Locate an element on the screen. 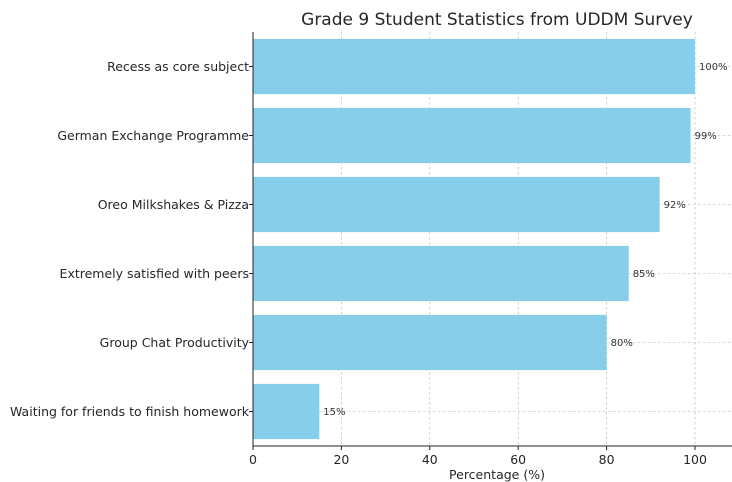 The height and width of the screenshot is (482, 732). category-label: Recess as core subject is located at coordinates (178, 66).